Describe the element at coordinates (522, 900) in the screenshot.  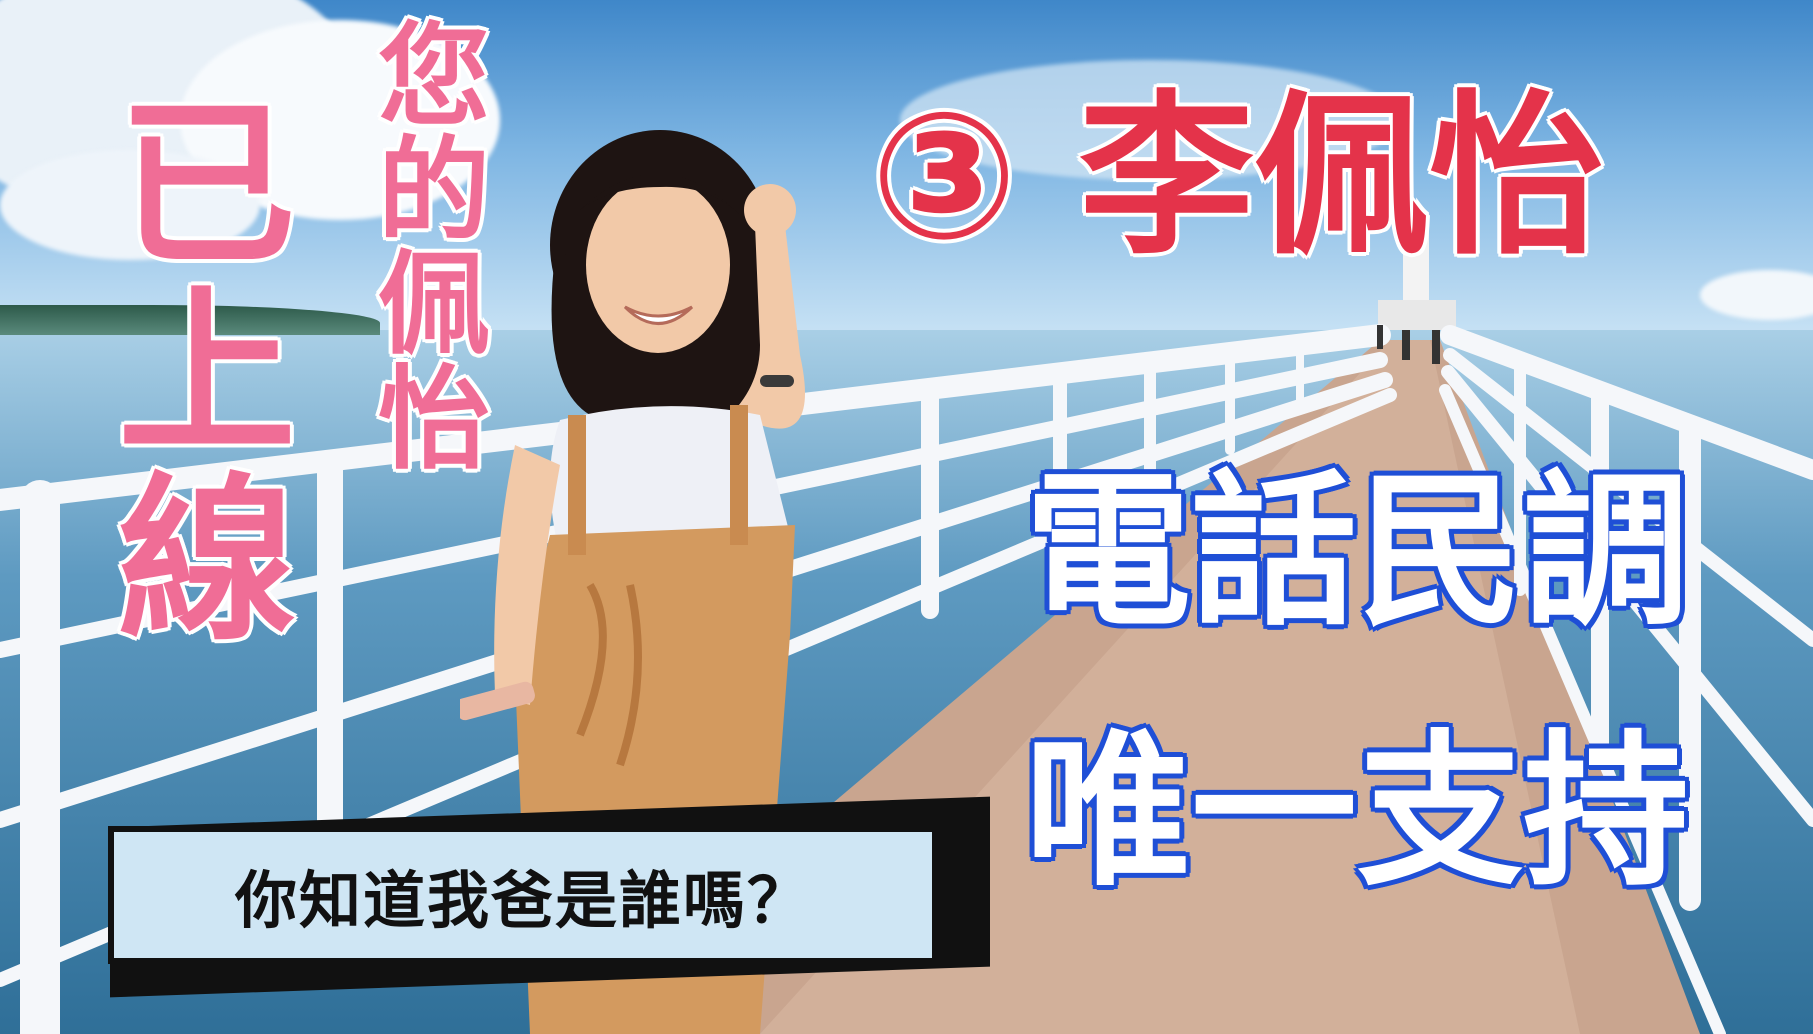
I see `banner-text: 你知道我爸是誰嗎？` at that location.